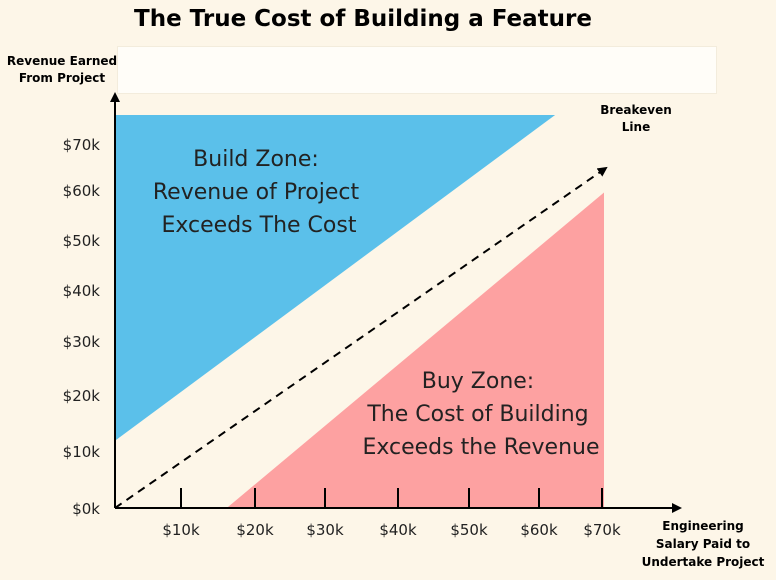 The width and height of the screenshot is (776, 580). I want to click on y-tick-label: $30k, so click(82, 342).